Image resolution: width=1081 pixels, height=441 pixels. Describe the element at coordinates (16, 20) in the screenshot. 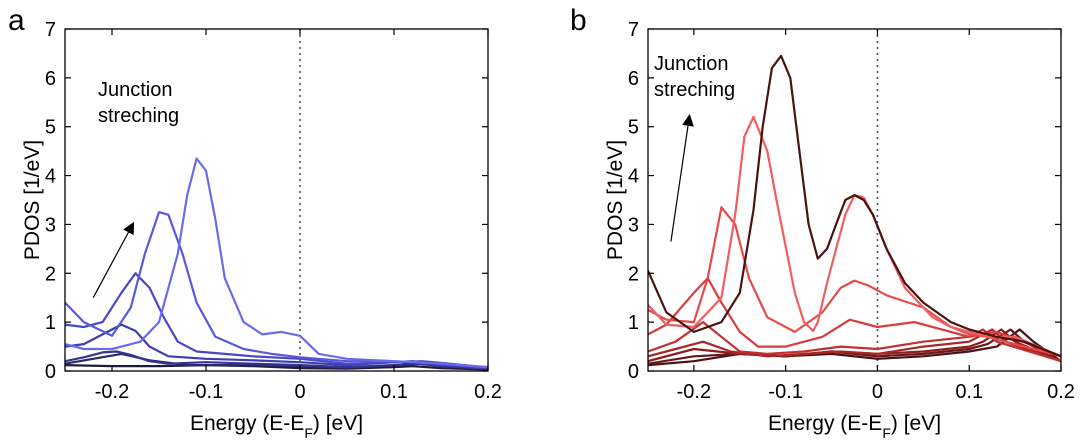

I see `panel-letter: a` at that location.